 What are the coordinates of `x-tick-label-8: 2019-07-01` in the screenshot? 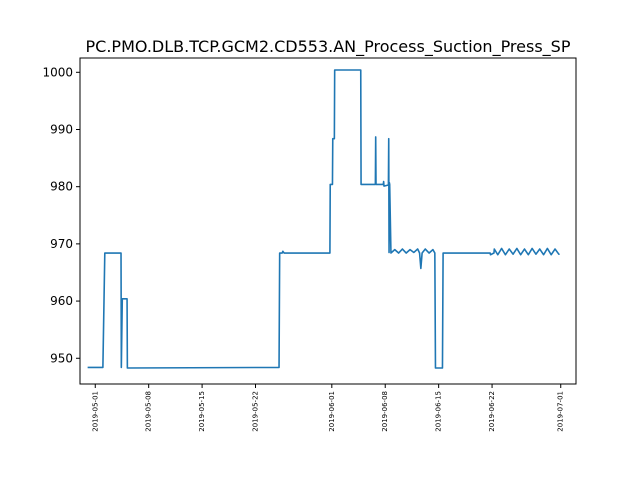 It's located at (561, 411).